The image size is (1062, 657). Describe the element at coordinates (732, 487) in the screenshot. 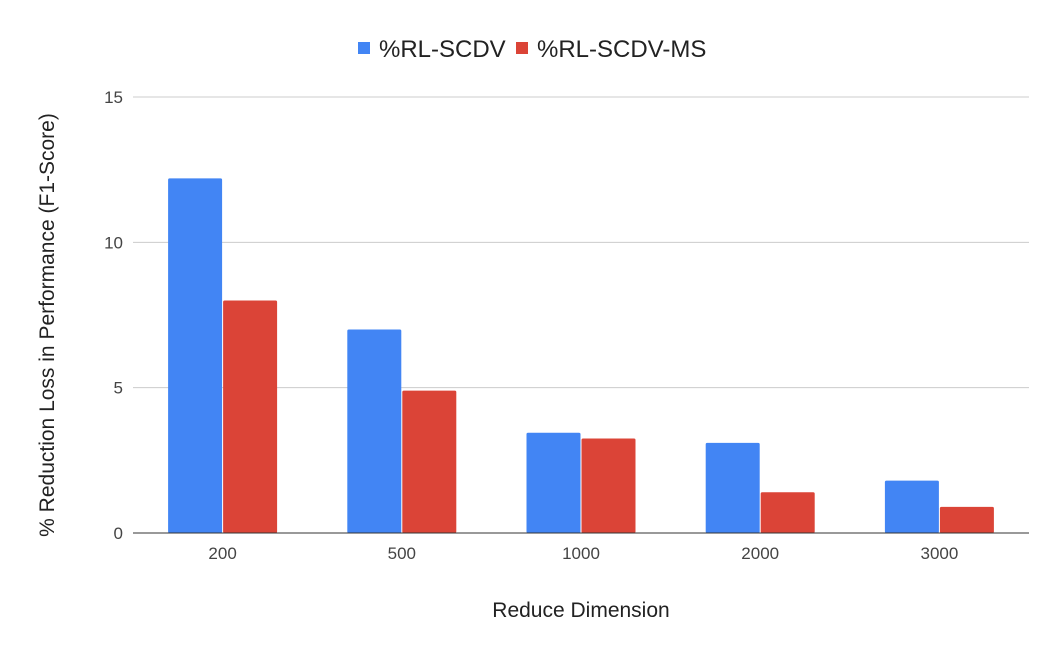

I see `bar-rl-scdv-2000` at that location.